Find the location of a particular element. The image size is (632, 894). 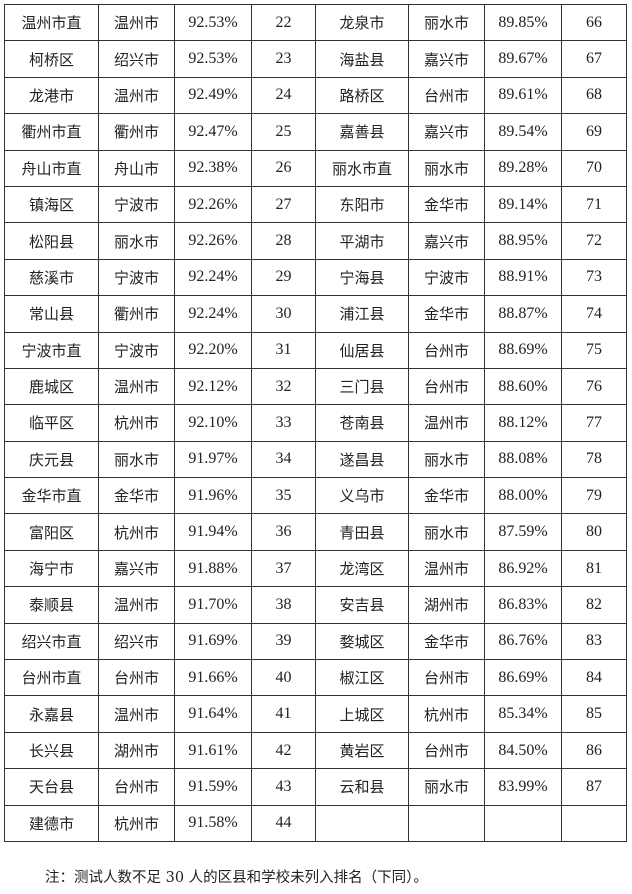

cell-district: 临平区 is located at coordinates (51, 423).